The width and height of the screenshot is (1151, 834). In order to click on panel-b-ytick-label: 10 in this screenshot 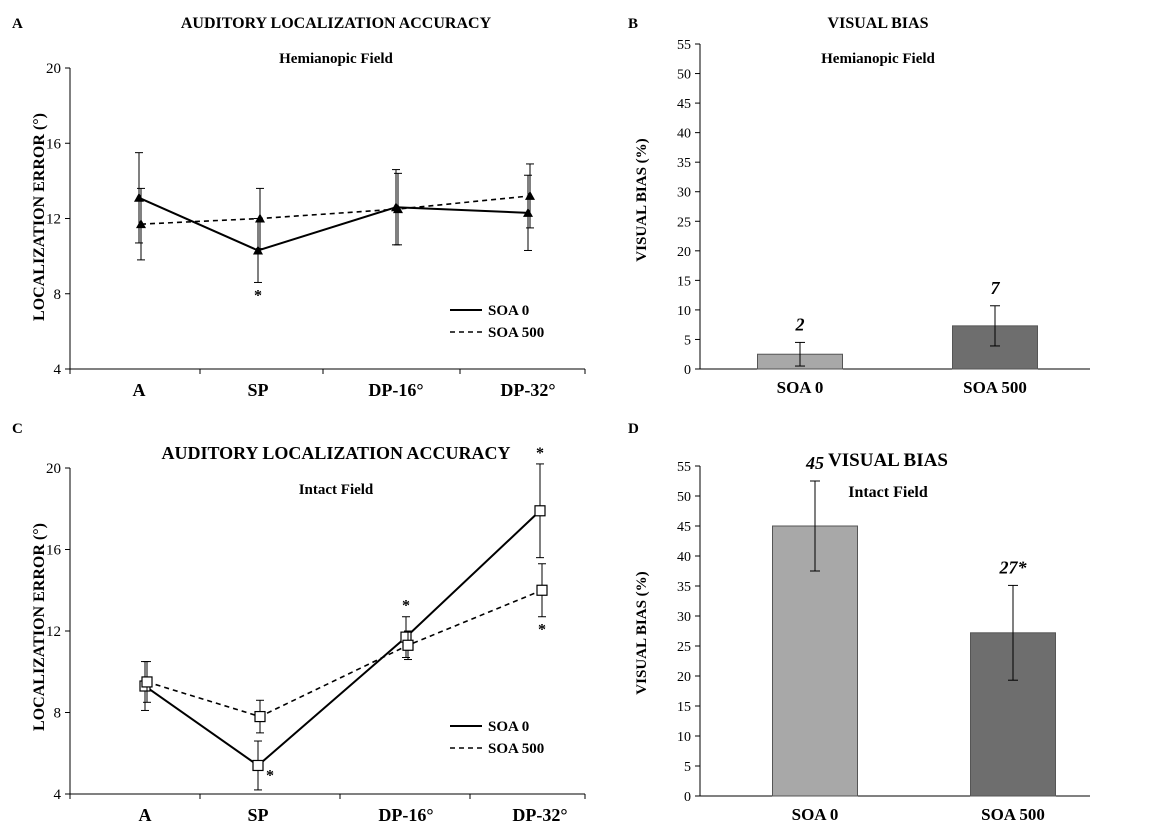, I will do `click(684, 311)`.